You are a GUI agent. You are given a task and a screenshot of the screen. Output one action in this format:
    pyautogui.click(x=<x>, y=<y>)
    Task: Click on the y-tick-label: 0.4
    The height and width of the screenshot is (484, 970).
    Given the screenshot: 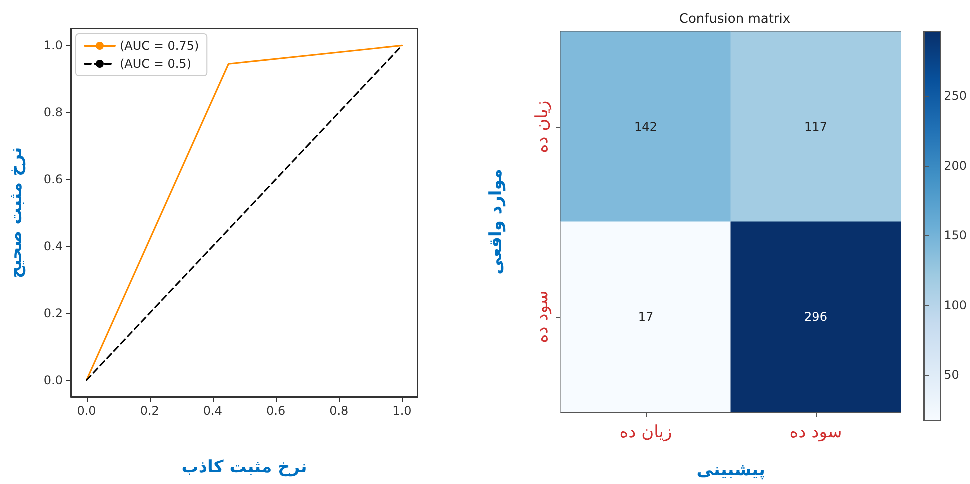 What is the action you would take?
    pyautogui.click(x=53, y=246)
    